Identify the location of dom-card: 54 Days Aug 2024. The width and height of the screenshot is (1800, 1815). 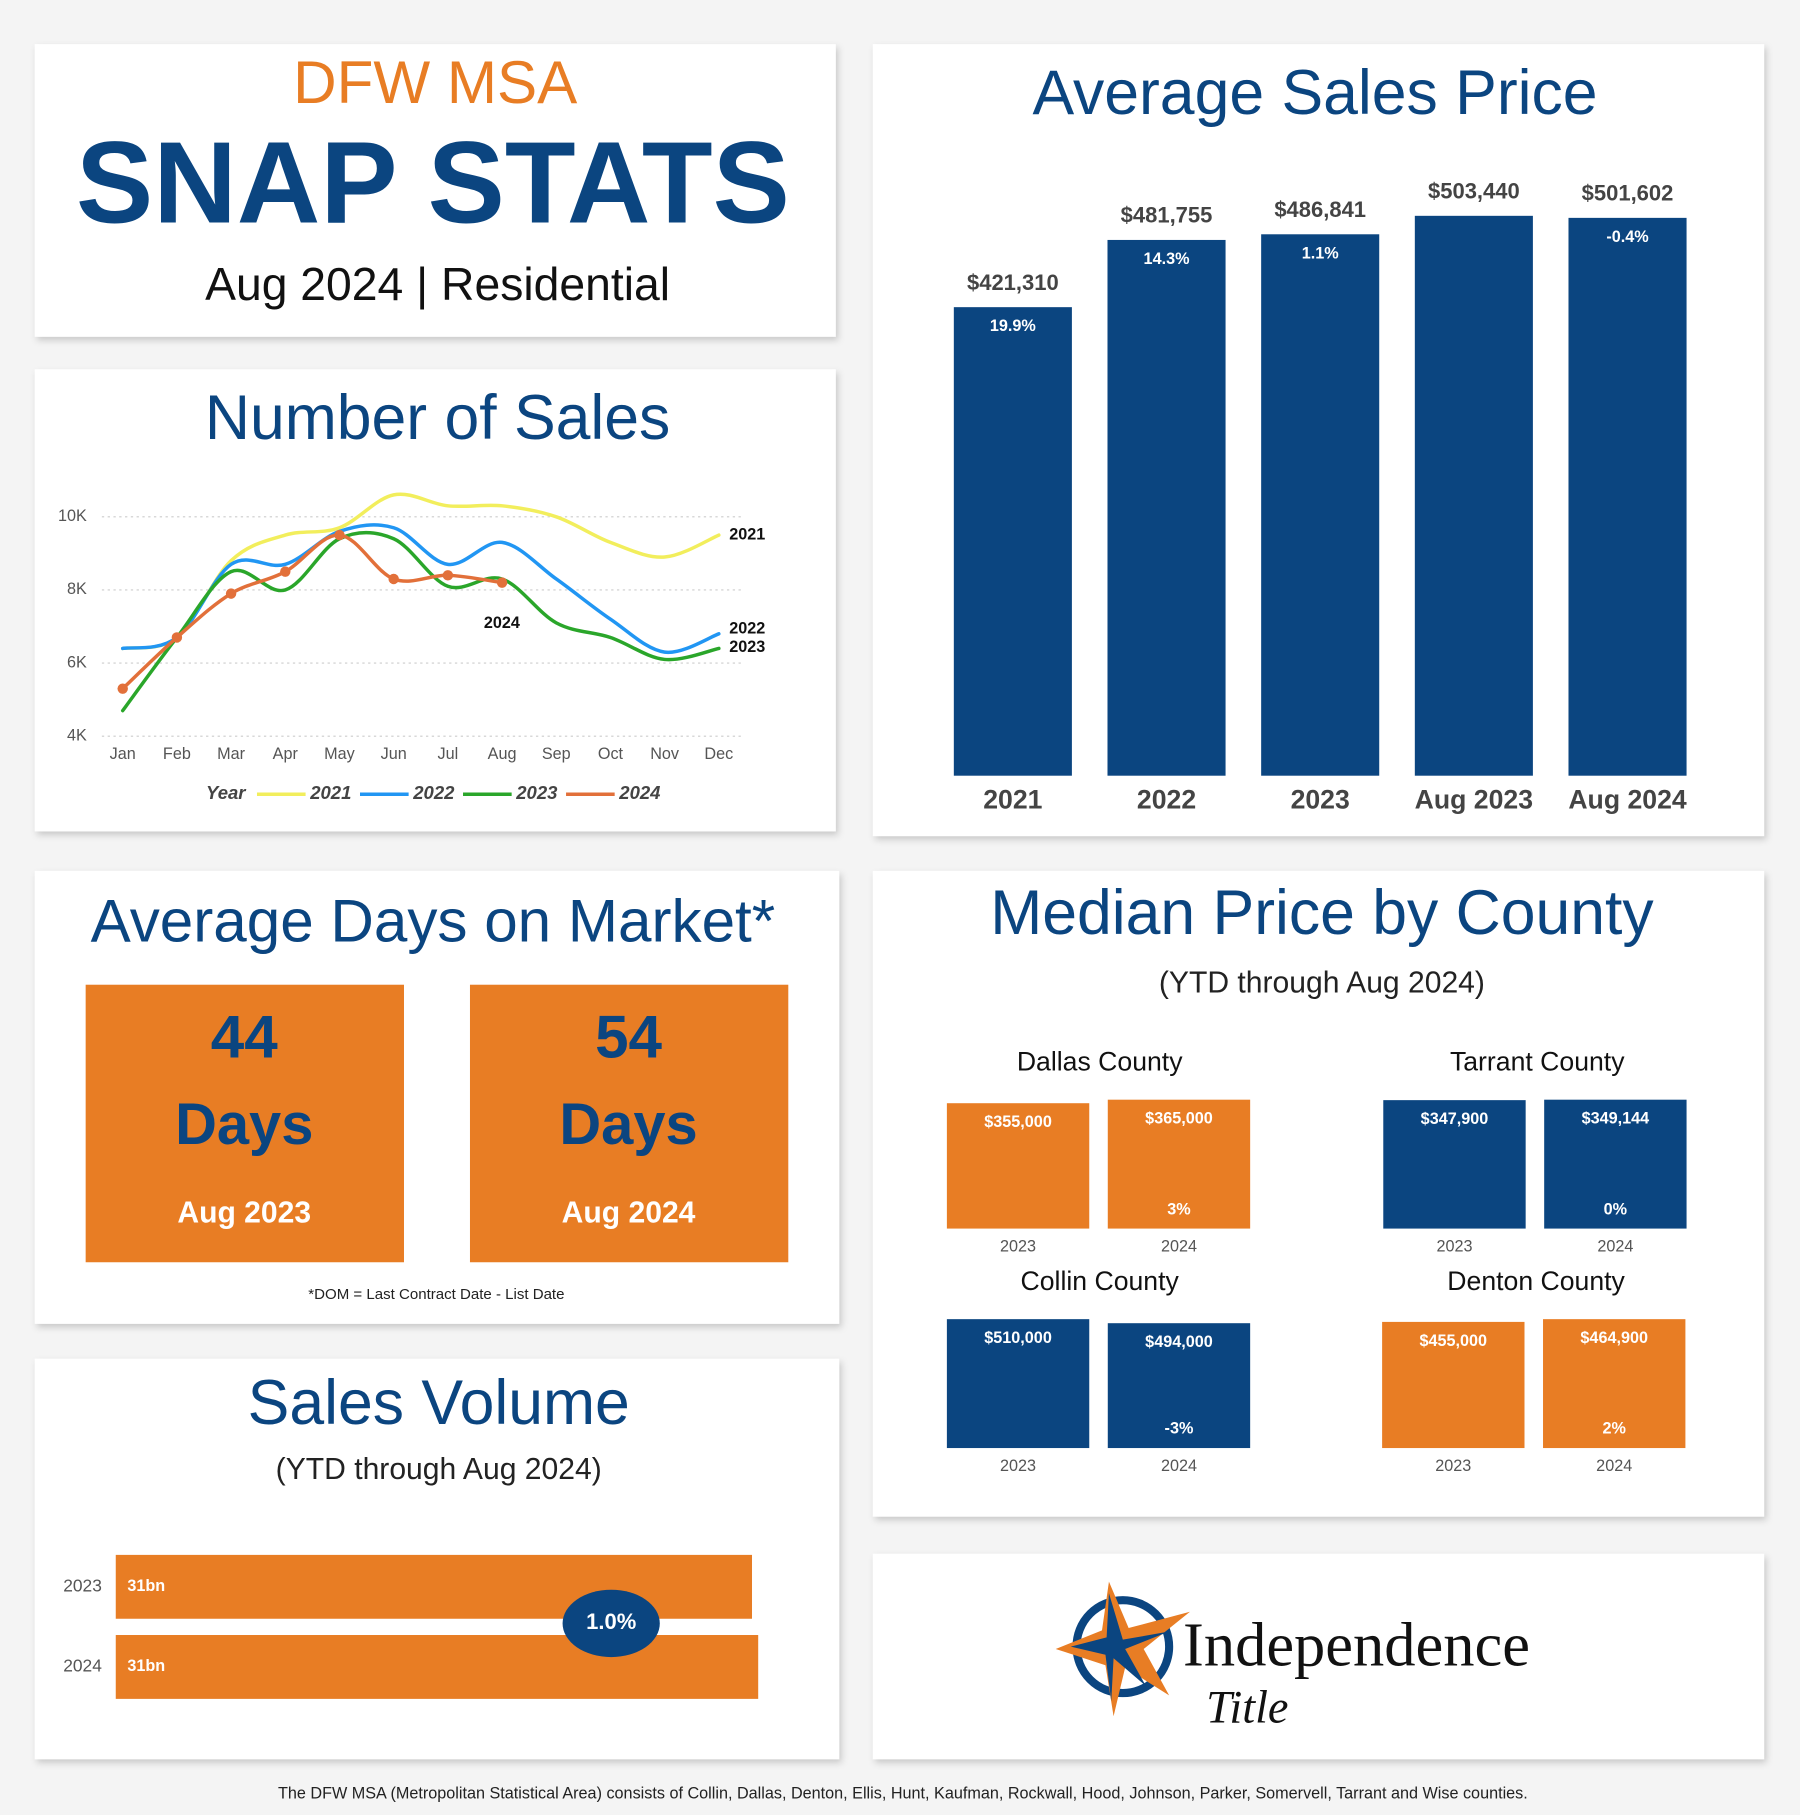
(629, 1123).